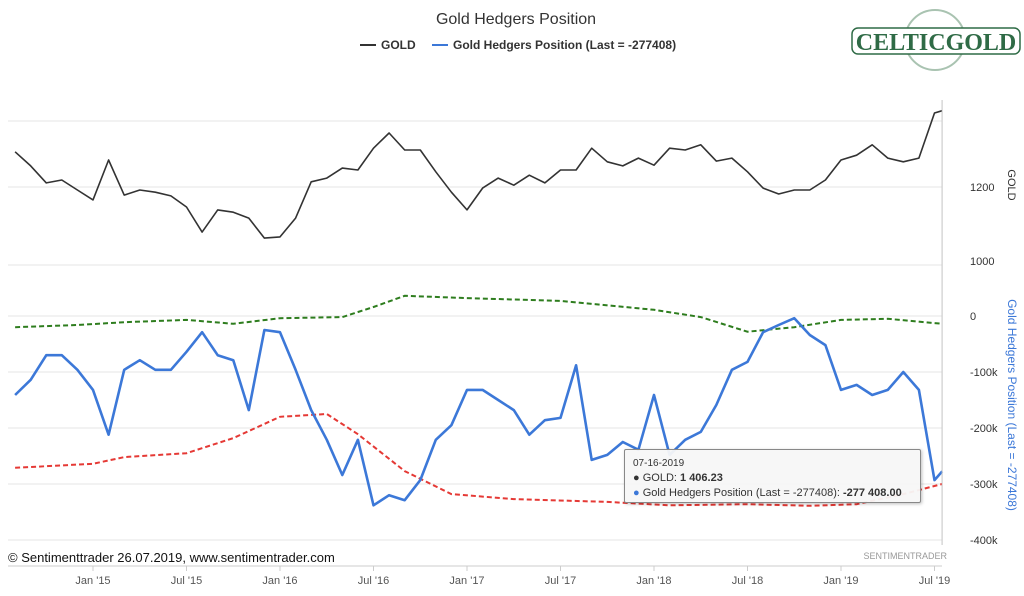 This screenshot has width=1024, height=596. What do you see at coordinates (742, 493) in the screenshot?
I see `tooltip-hedgers-label: Gold Hedgers Position (Last = -277408):` at bounding box center [742, 493].